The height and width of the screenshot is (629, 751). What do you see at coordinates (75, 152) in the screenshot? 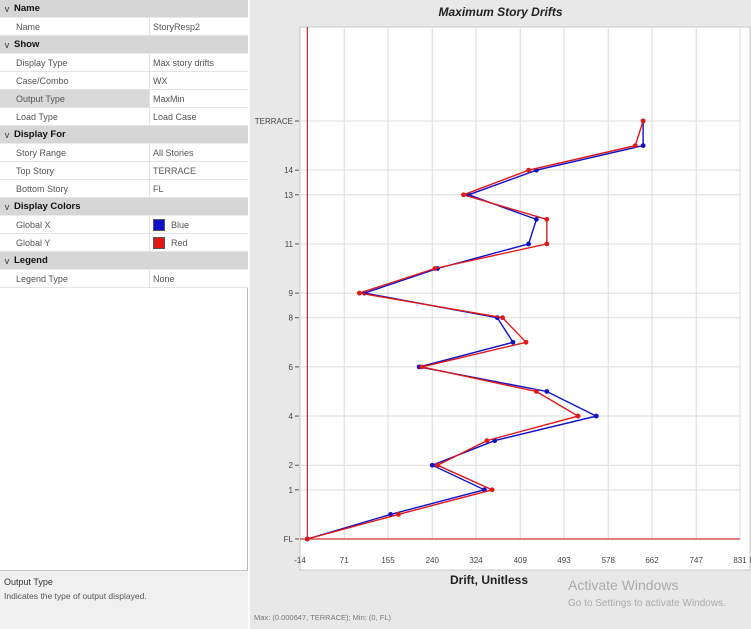
I see `property-name: Story Range` at bounding box center [75, 152].